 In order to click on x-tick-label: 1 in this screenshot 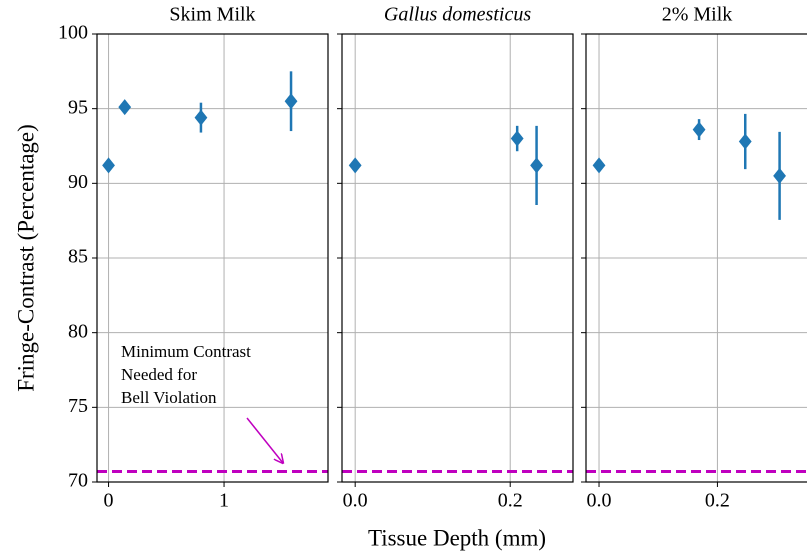, I will do `click(224, 501)`.